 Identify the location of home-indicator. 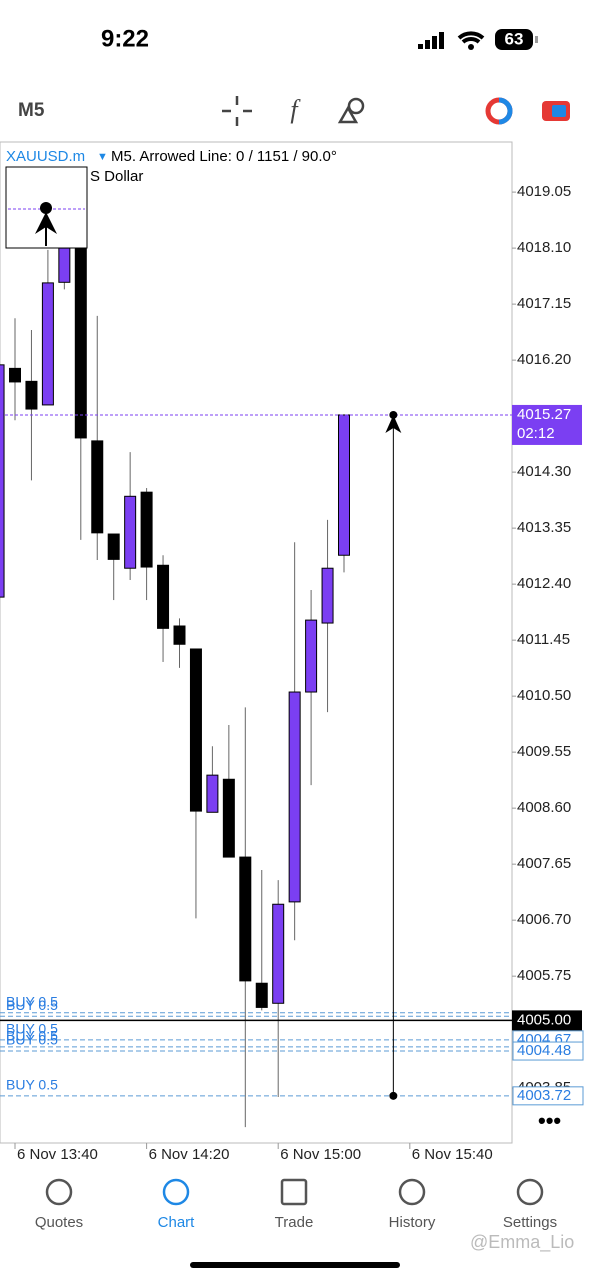
(295, 1265).